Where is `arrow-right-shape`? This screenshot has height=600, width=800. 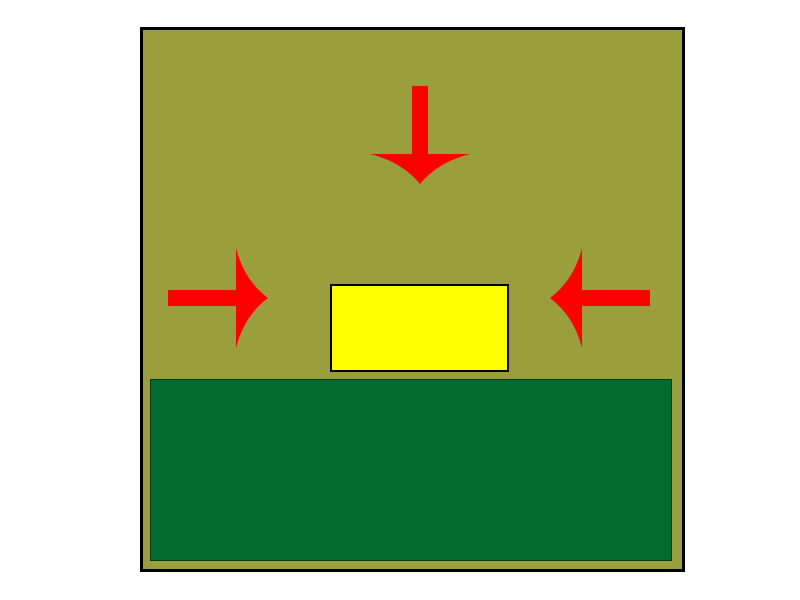
arrow-right-shape is located at coordinates (600, 298).